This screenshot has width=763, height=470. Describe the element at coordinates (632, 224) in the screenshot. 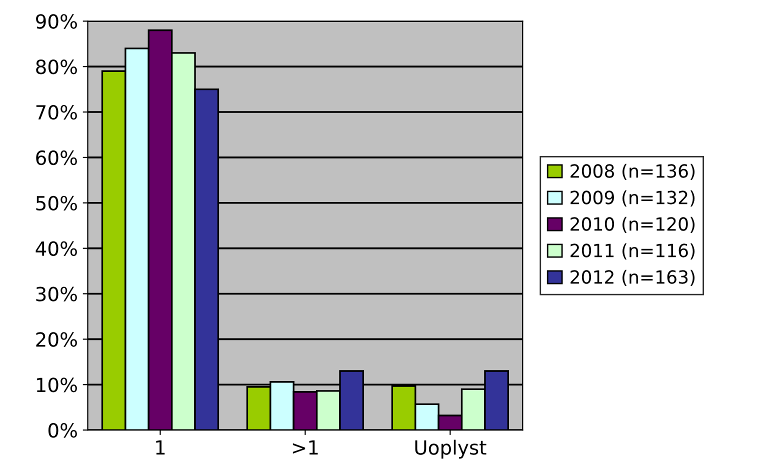

I see `legend-label: 2010 (n=120)` at that location.